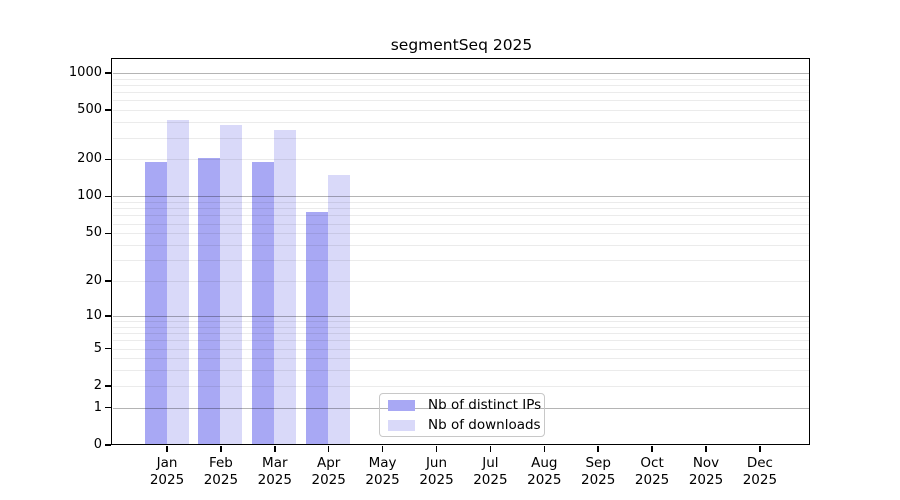  Describe the element at coordinates (382, 471) in the screenshot. I see `x-axis-label-may: May 2025` at that location.